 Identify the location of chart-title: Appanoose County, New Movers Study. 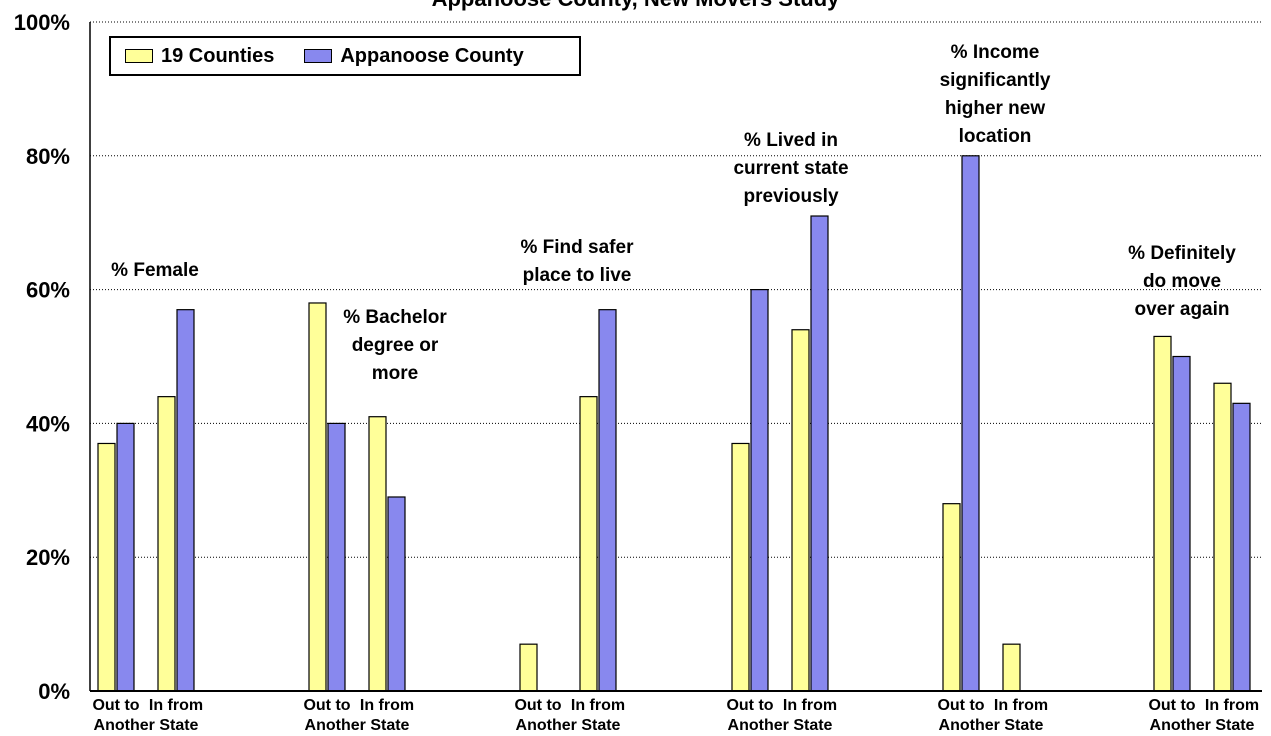
(635, 6).